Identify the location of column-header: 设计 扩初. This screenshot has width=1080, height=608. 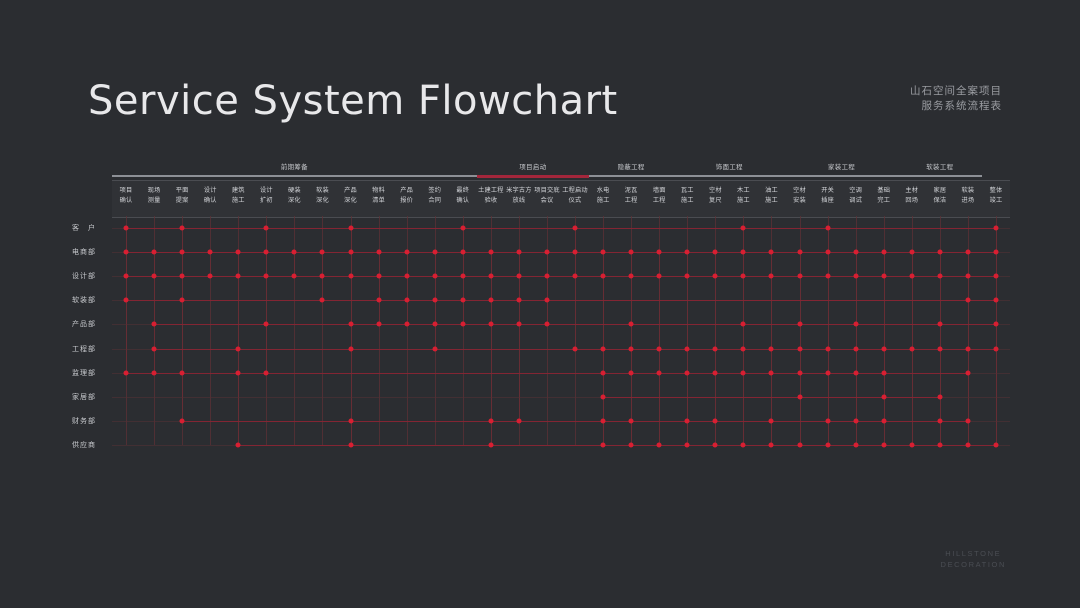
(266, 195).